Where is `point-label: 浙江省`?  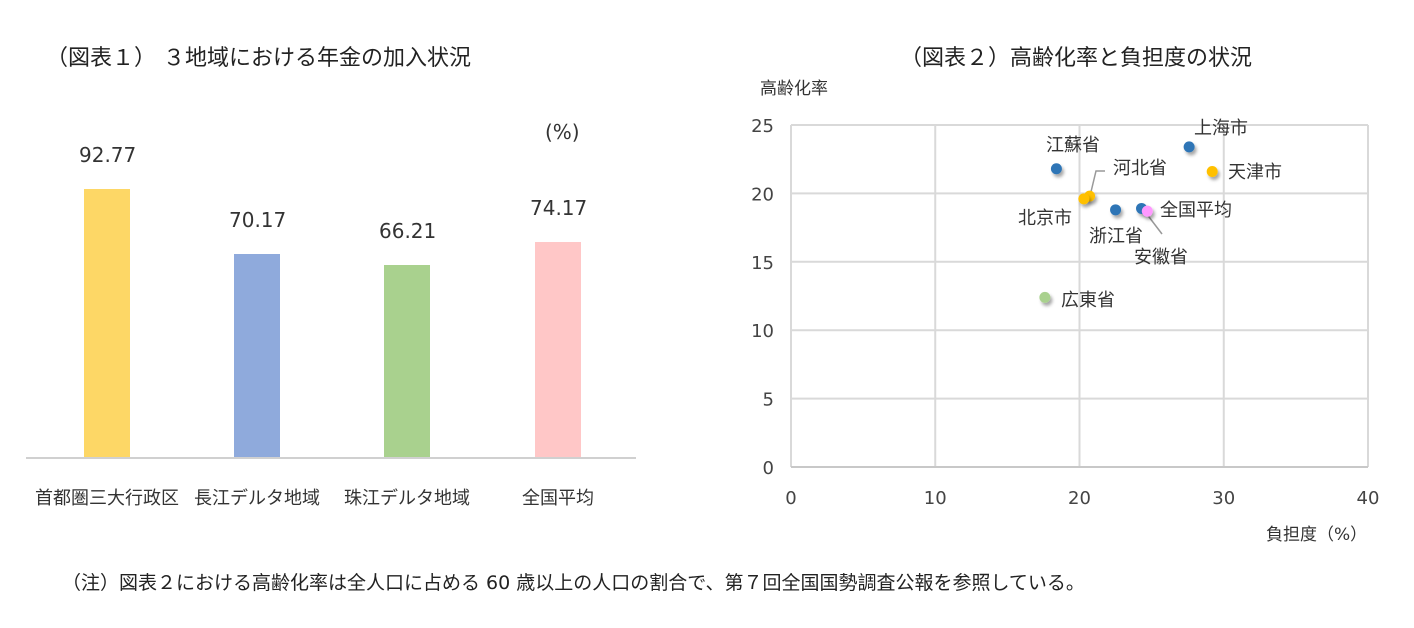 point-label: 浙江省 is located at coordinates (1116, 236).